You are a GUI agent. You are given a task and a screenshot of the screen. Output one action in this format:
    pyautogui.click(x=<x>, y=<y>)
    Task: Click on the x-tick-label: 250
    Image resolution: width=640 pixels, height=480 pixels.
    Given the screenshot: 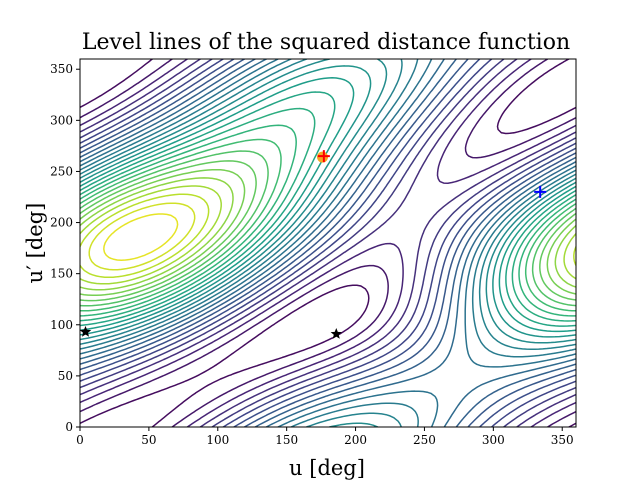 What is the action you would take?
    pyautogui.click(x=424, y=440)
    